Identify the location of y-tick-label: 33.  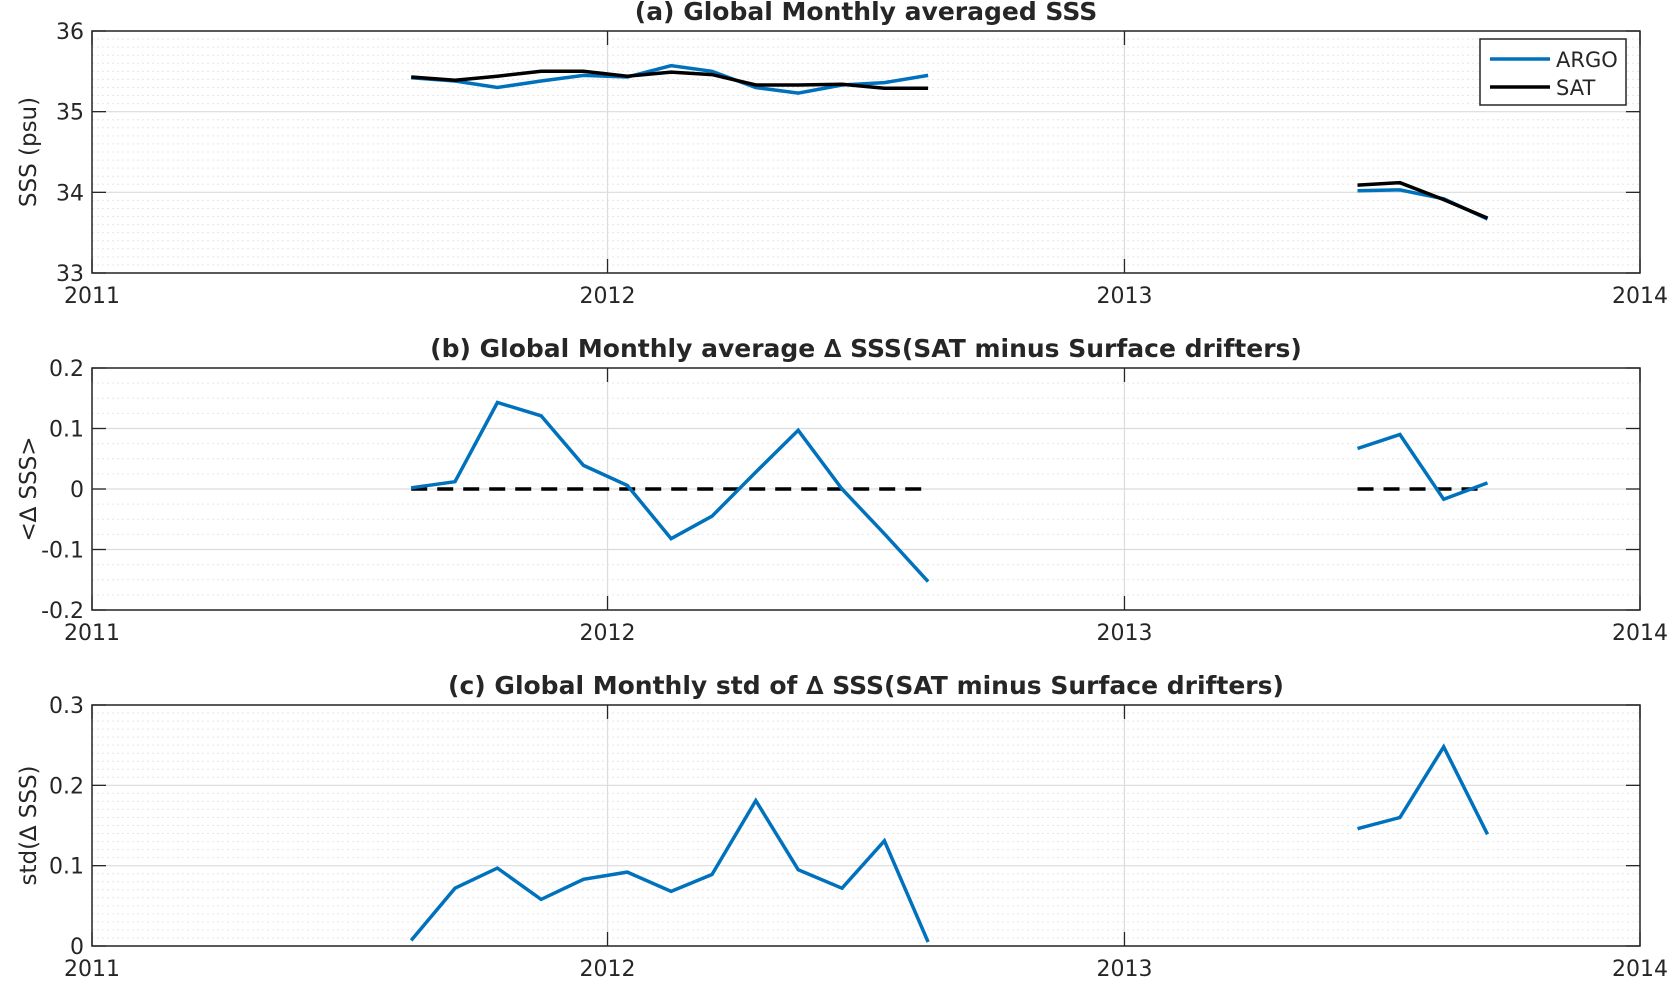
(70, 274).